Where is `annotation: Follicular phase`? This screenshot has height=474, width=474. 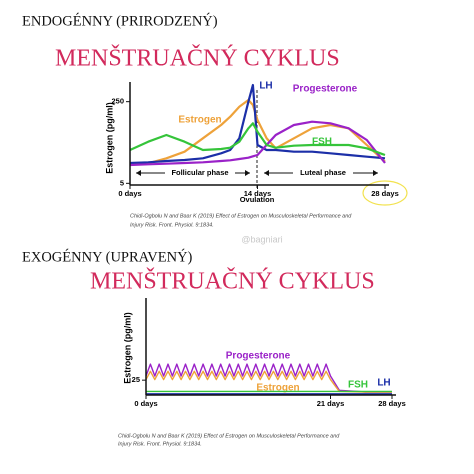 annotation: Follicular phase is located at coordinates (199, 172).